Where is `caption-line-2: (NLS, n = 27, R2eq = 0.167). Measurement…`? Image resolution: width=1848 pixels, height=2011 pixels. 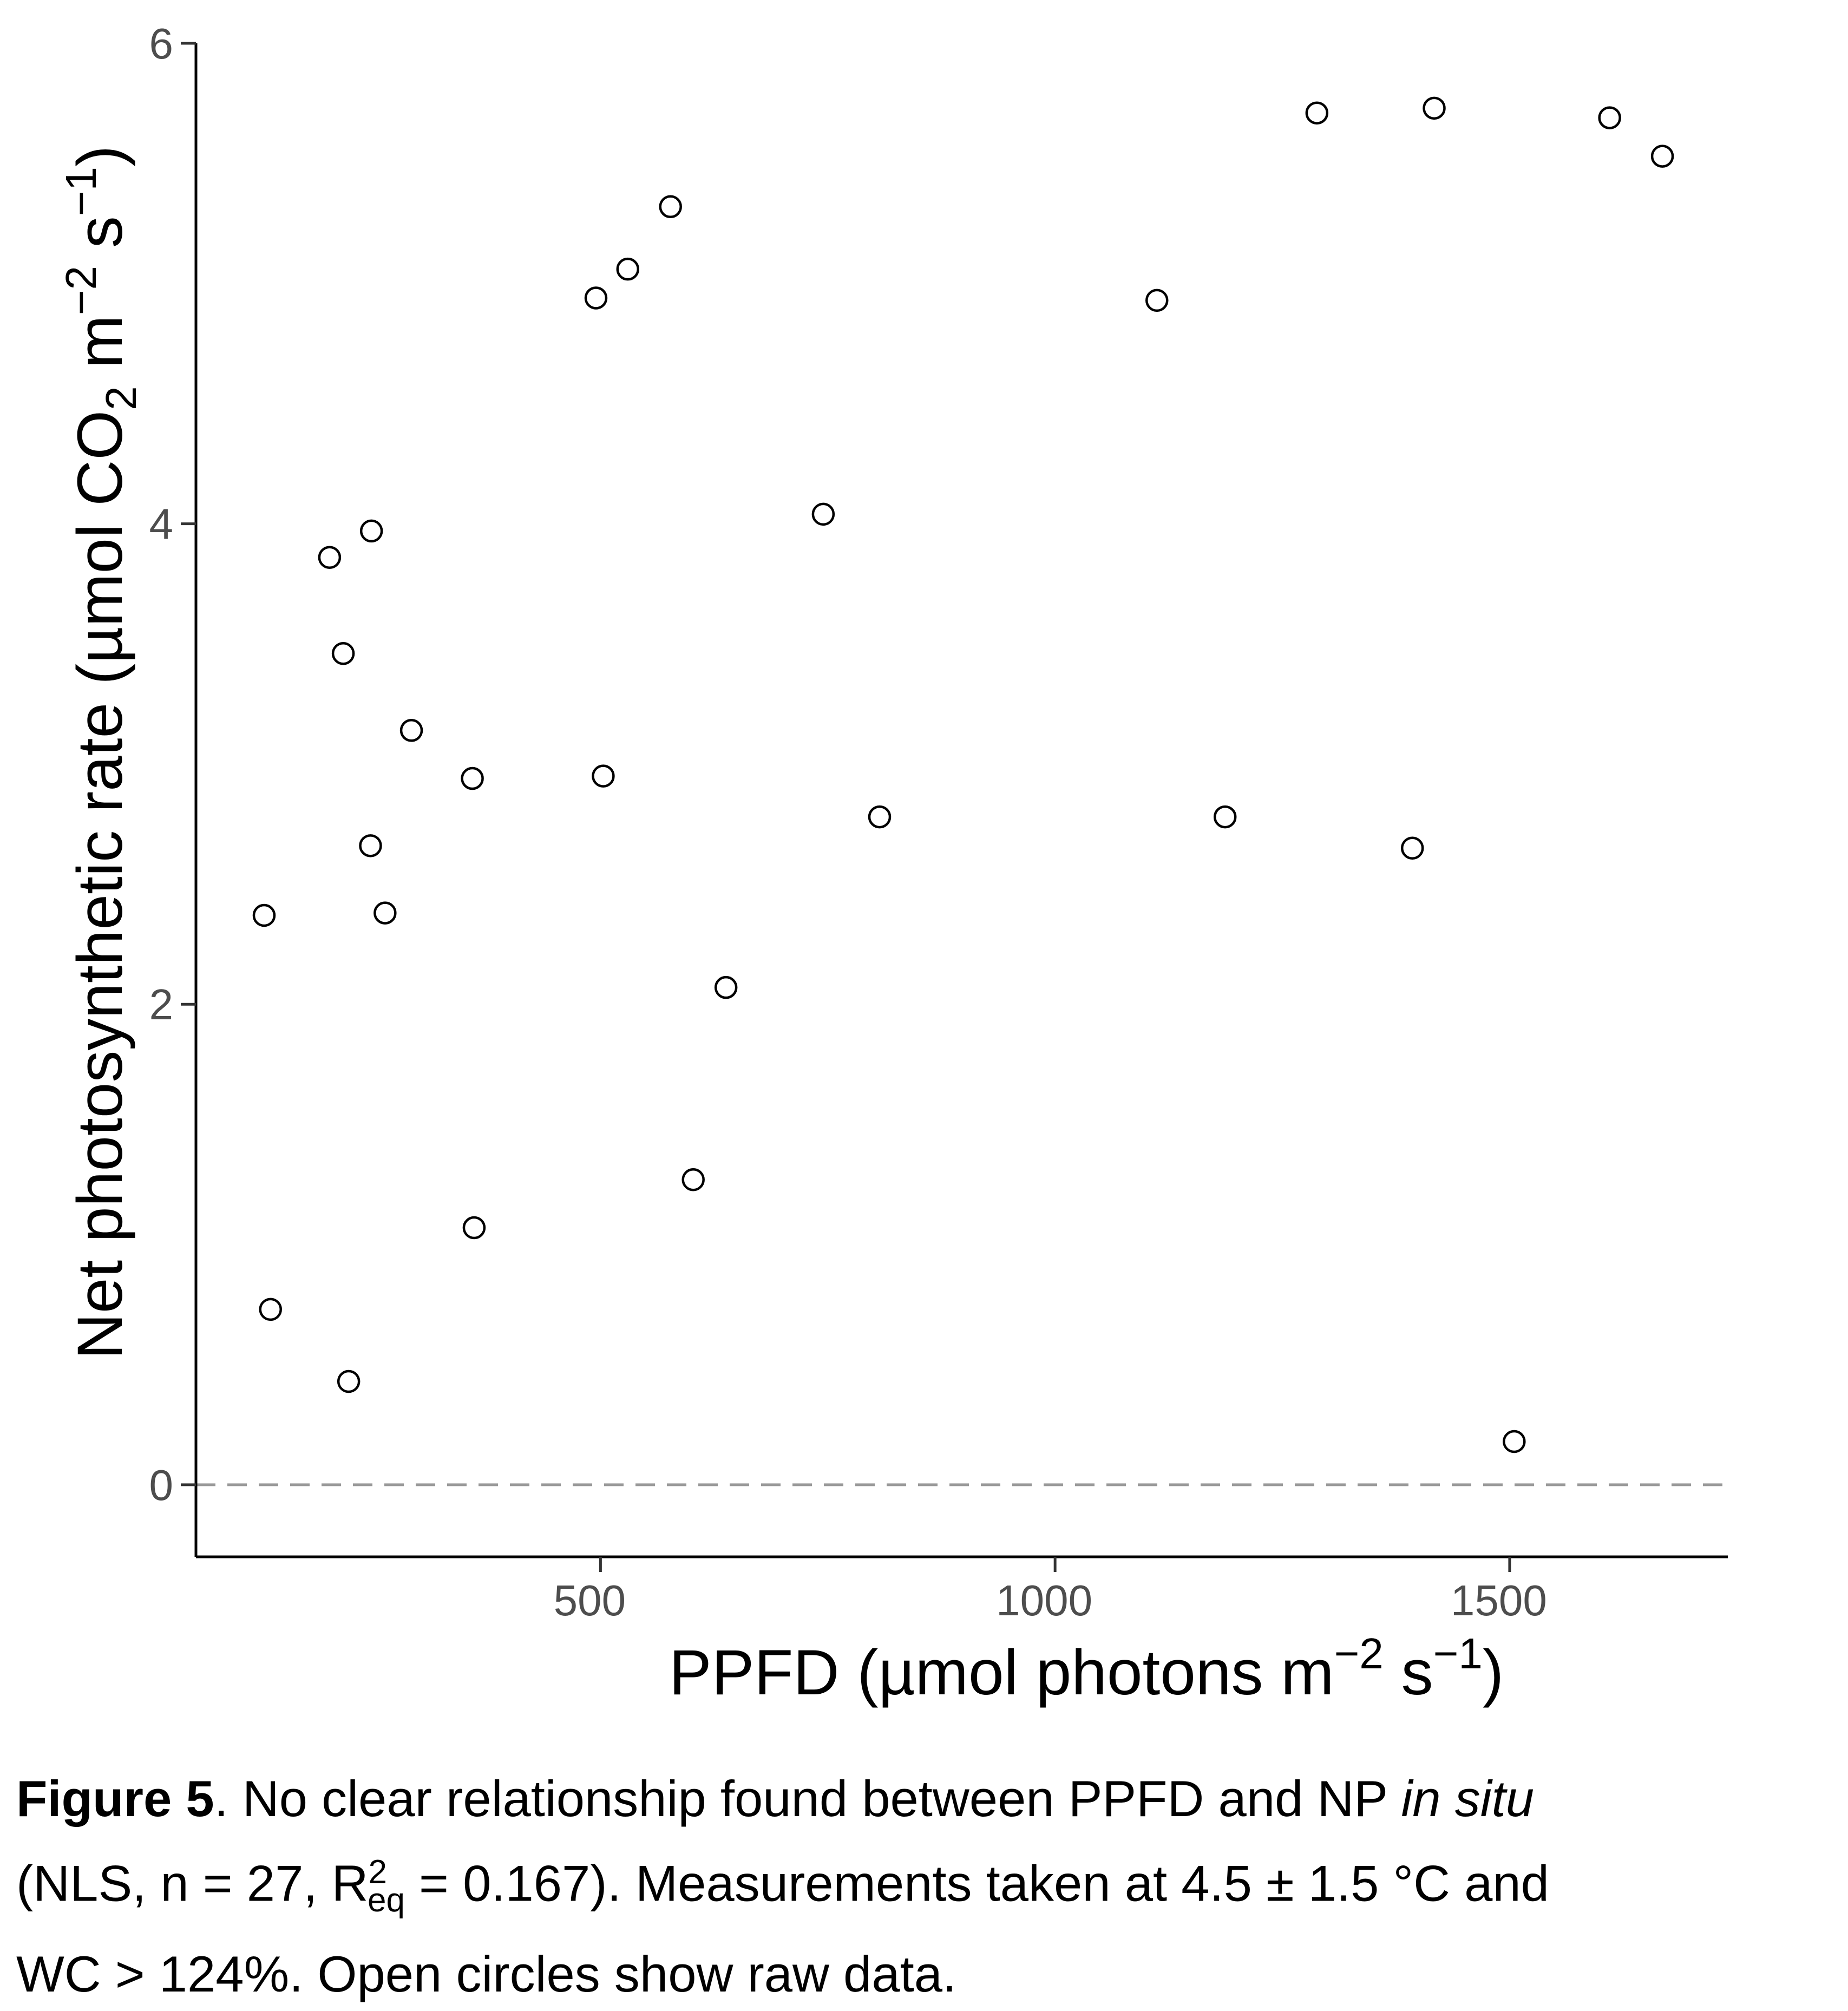 caption-line-2: (NLS, n = 27, R2eq = 0.167). Measurement… is located at coordinates (782, 1886).